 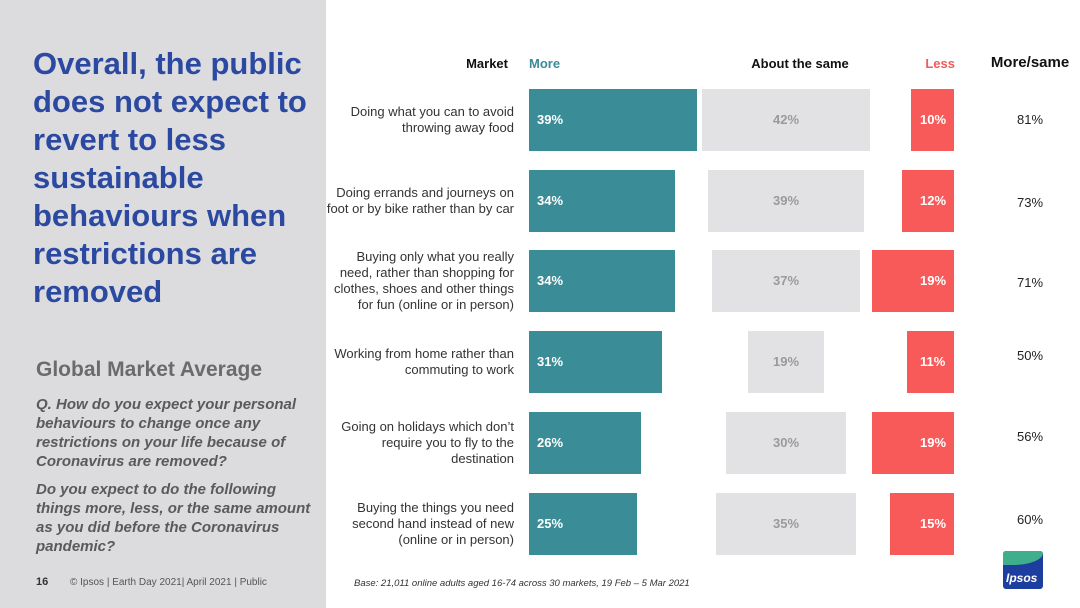 What do you see at coordinates (1023, 570) in the screenshot?
I see `ipsos-logo: Ipsos` at bounding box center [1023, 570].